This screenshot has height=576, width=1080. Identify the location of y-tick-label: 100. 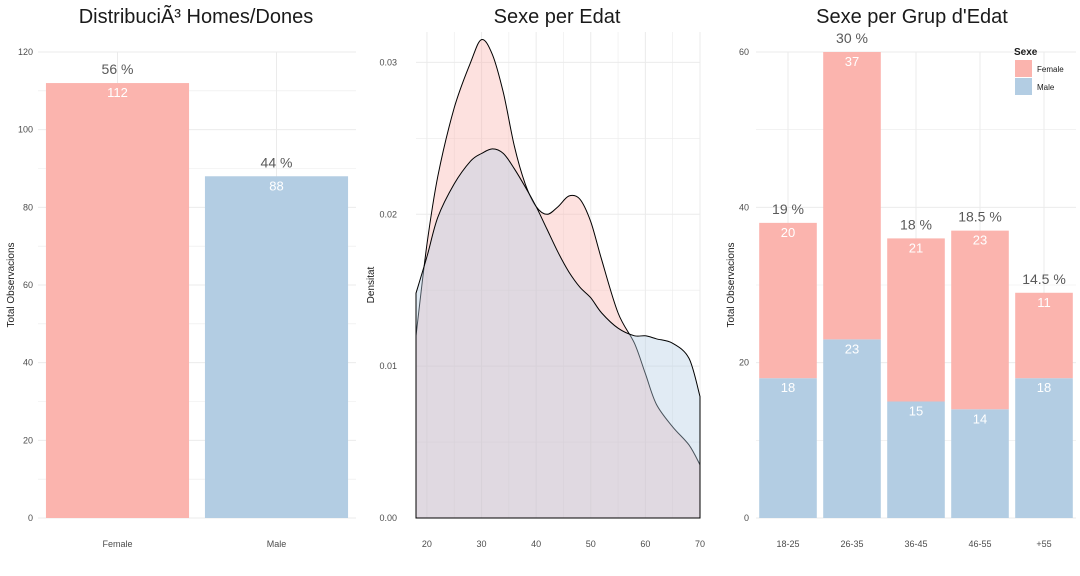
(25, 130).